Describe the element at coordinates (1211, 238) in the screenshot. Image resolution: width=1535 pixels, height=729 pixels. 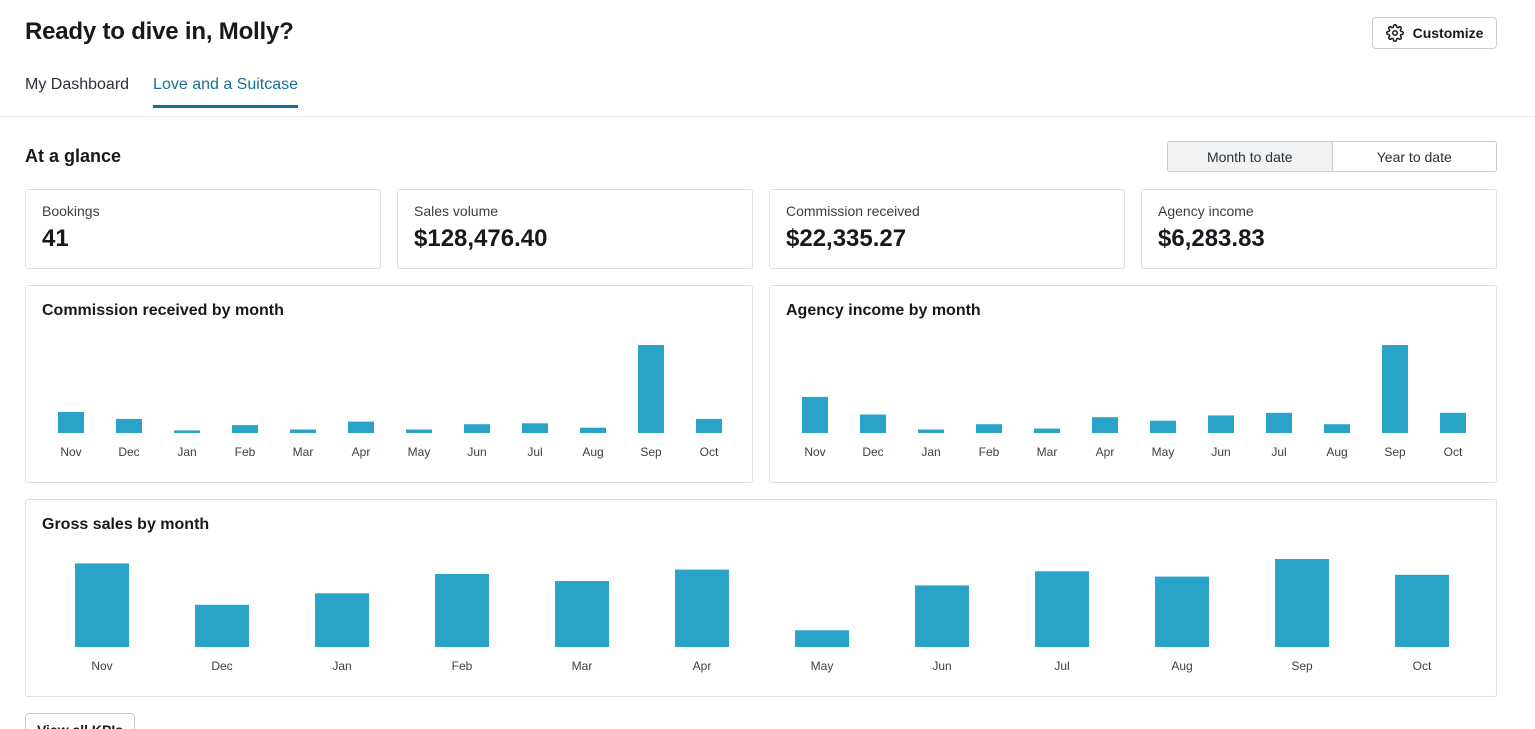
I see `kpi-value: $6,283.83` at that location.